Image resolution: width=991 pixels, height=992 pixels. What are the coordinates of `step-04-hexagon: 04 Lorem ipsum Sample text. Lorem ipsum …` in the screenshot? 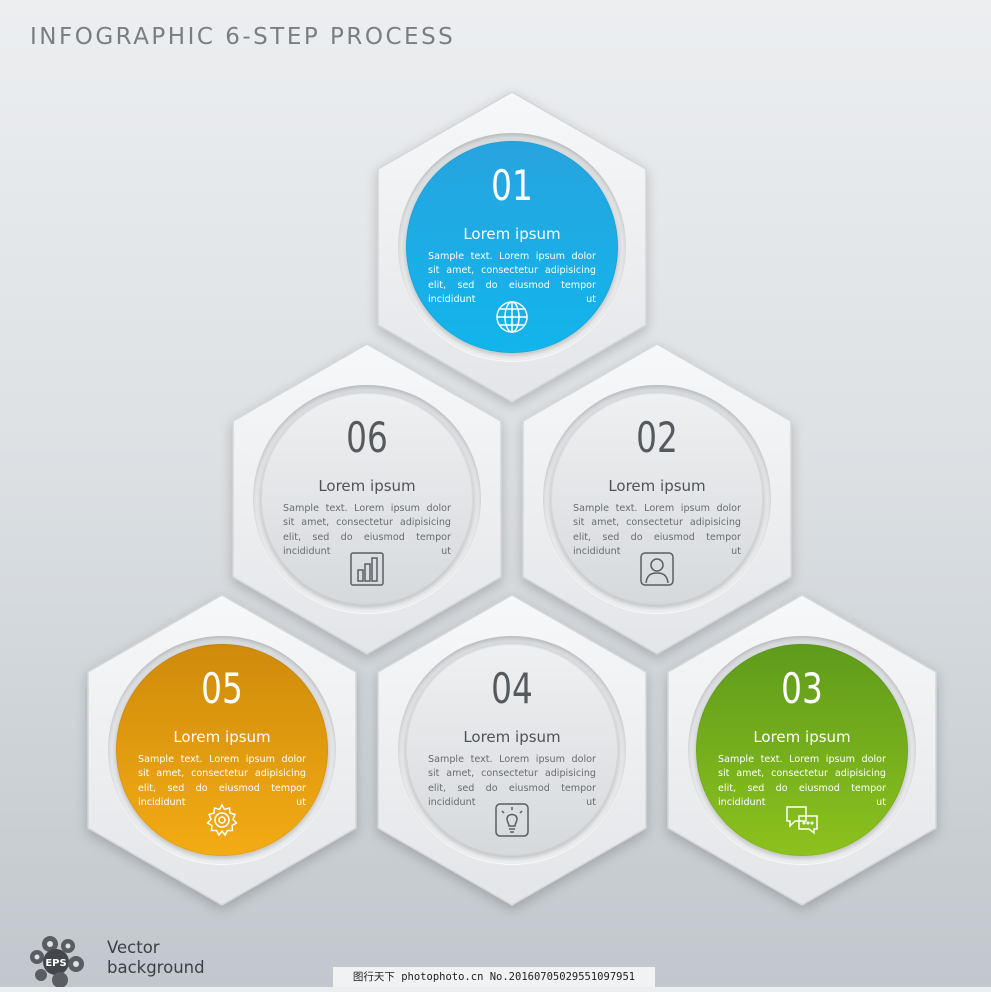 It's located at (512, 750).